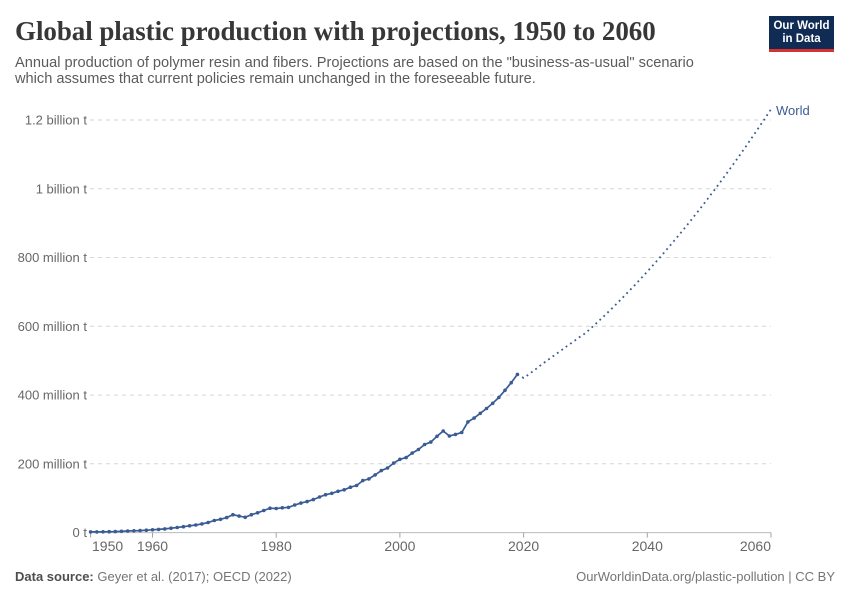 The width and height of the screenshot is (850, 600). What do you see at coordinates (107, 546) in the screenshot?
I see `svg-text: 1950` at bounding box center [107, 546].